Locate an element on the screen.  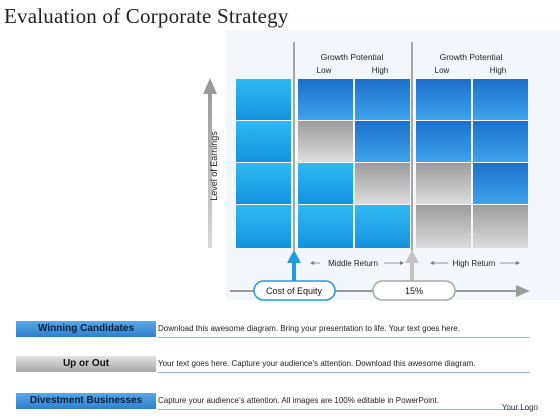
low-right: Low is located at coordinates (442, 70).